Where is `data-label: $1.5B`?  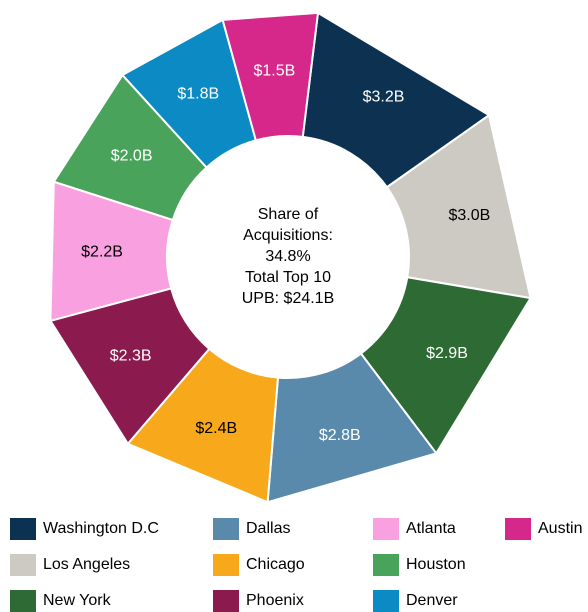 data-label: $1.5B is located at coordinates (274, 71).